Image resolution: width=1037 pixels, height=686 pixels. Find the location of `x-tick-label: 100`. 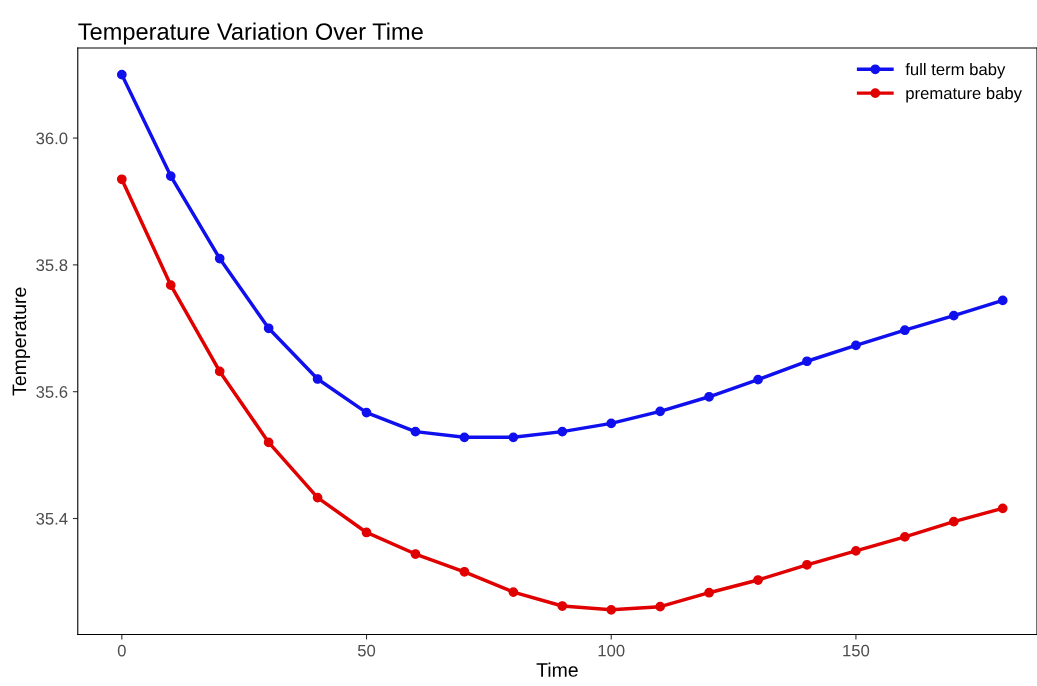

x-tick-label: 100 is located at coordinates (611, 650).